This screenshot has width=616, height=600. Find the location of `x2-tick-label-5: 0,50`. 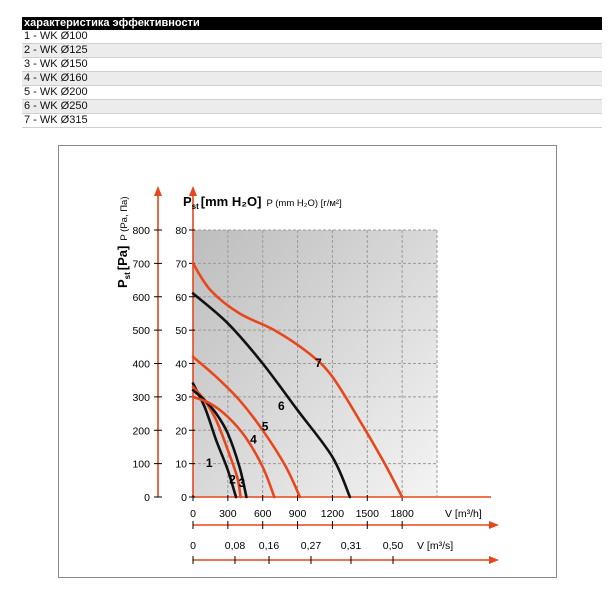

x2-tick-label-5: 0,50 is located at coordinates (393, 546).